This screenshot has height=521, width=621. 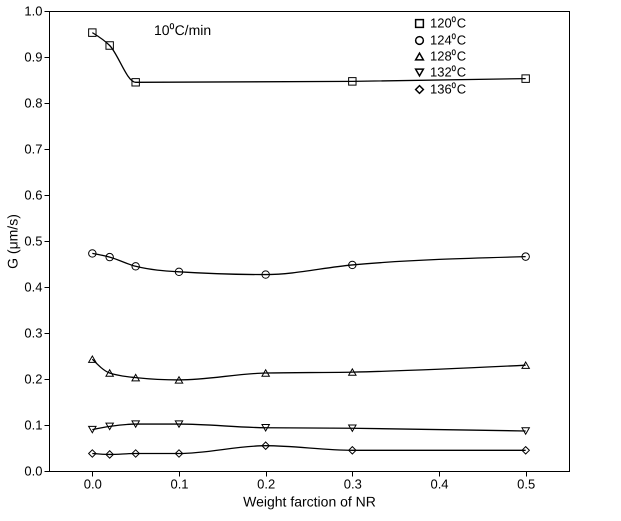 I want to click on y-tick-label: 0.4, so click(x=33, y=287).